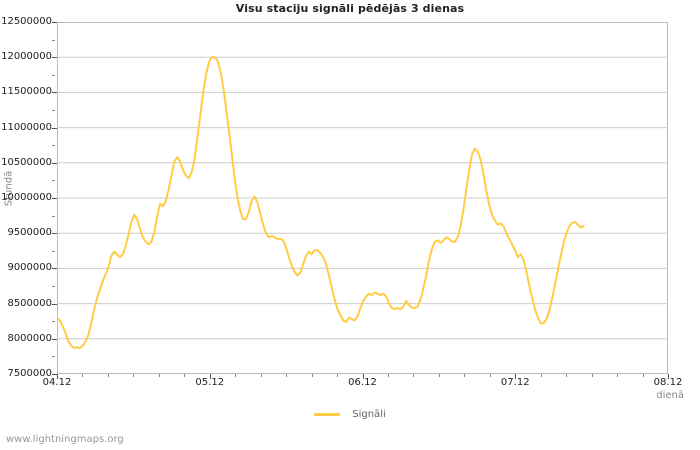 This screenshot has height=450, width=700. I want to click on y-axis-tick-label: 12500000, so click(26, 21).